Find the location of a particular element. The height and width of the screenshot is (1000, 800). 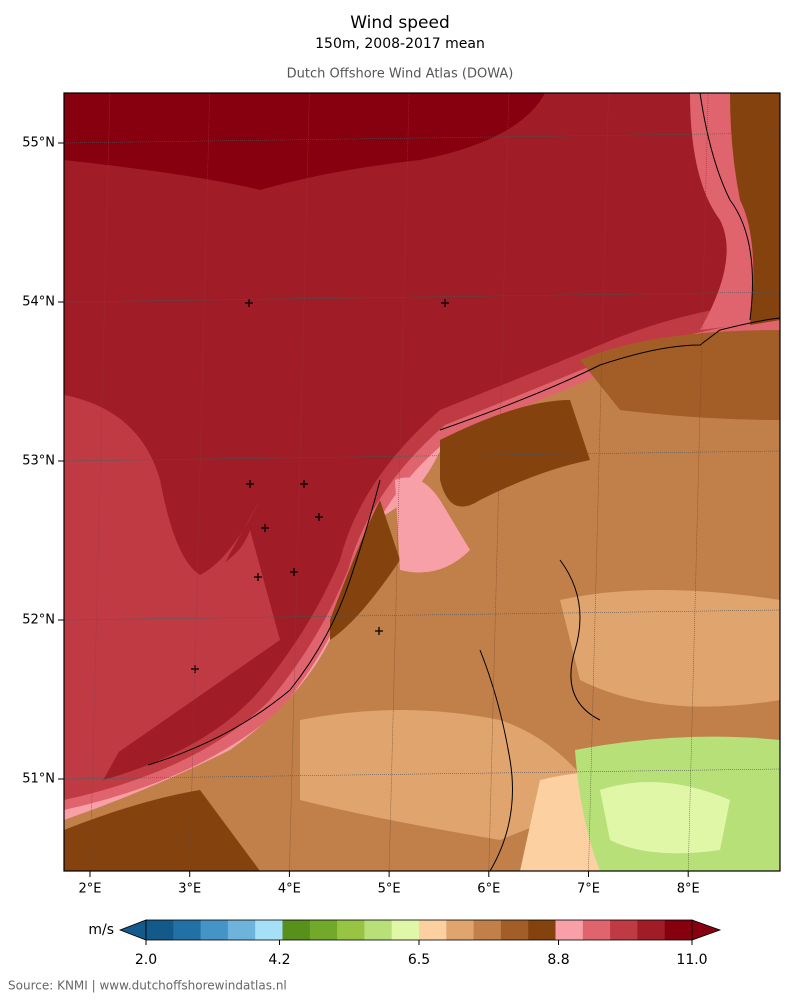

colorbar-tick-label: 2.0 is located at coordinates (146, 960).